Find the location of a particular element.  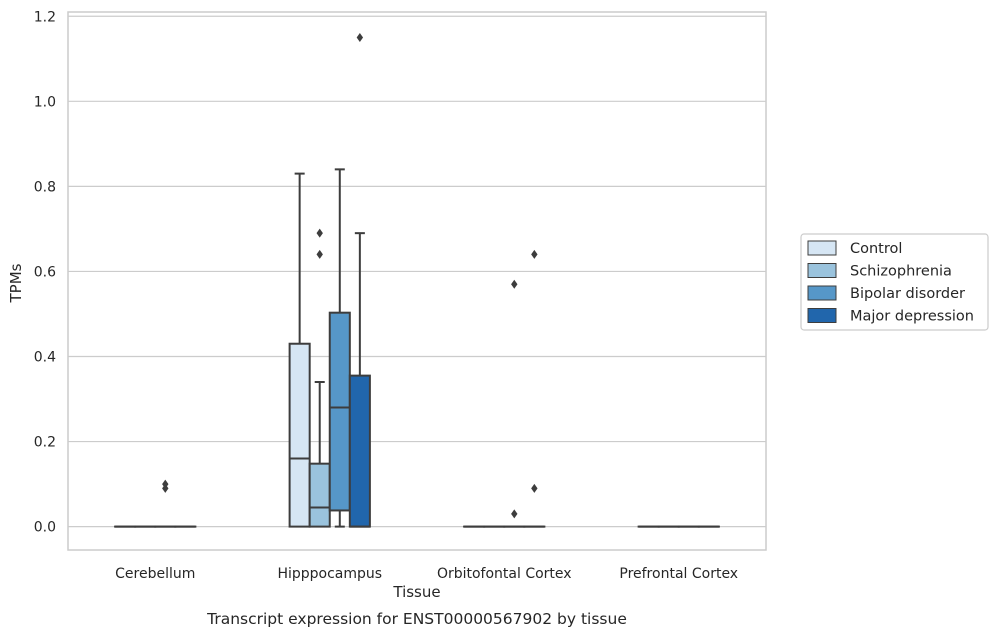

y-axis-label: TPMs is located at coordinates (16, 283).